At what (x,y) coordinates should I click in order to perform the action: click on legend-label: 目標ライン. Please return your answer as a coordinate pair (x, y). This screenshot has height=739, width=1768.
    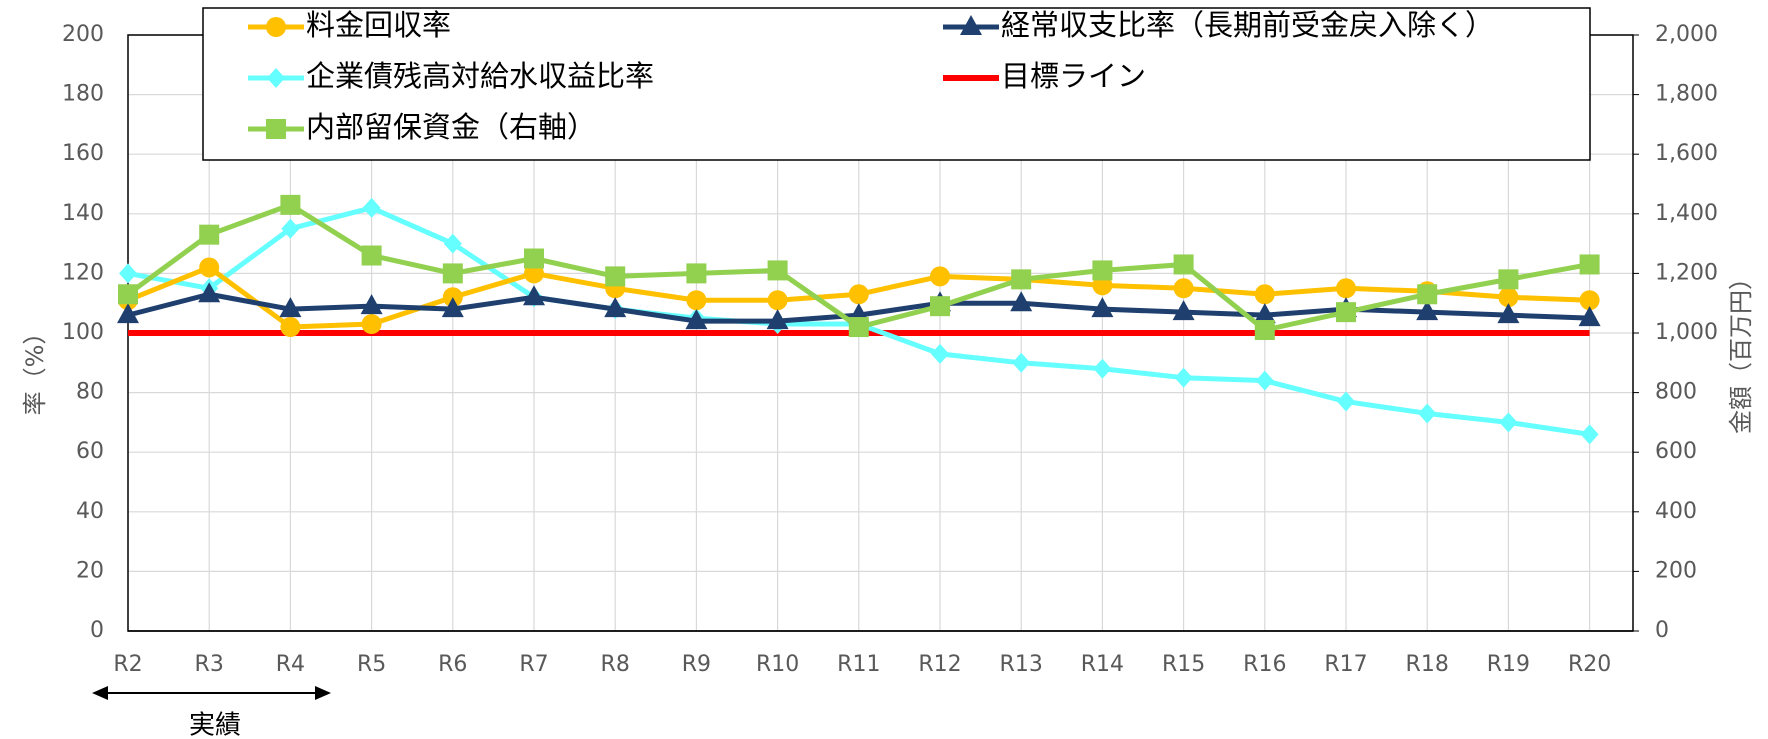
    Looking at the image, I should click on (1073, 76).